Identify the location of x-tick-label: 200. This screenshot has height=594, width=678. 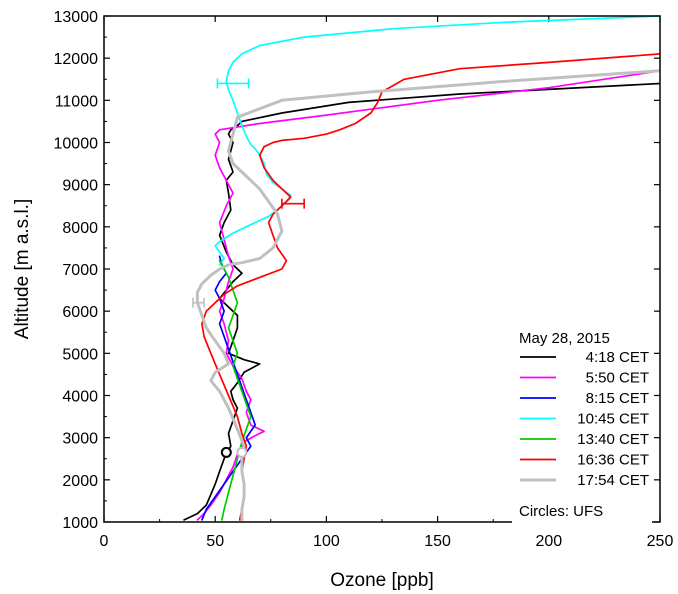
(548, 541).